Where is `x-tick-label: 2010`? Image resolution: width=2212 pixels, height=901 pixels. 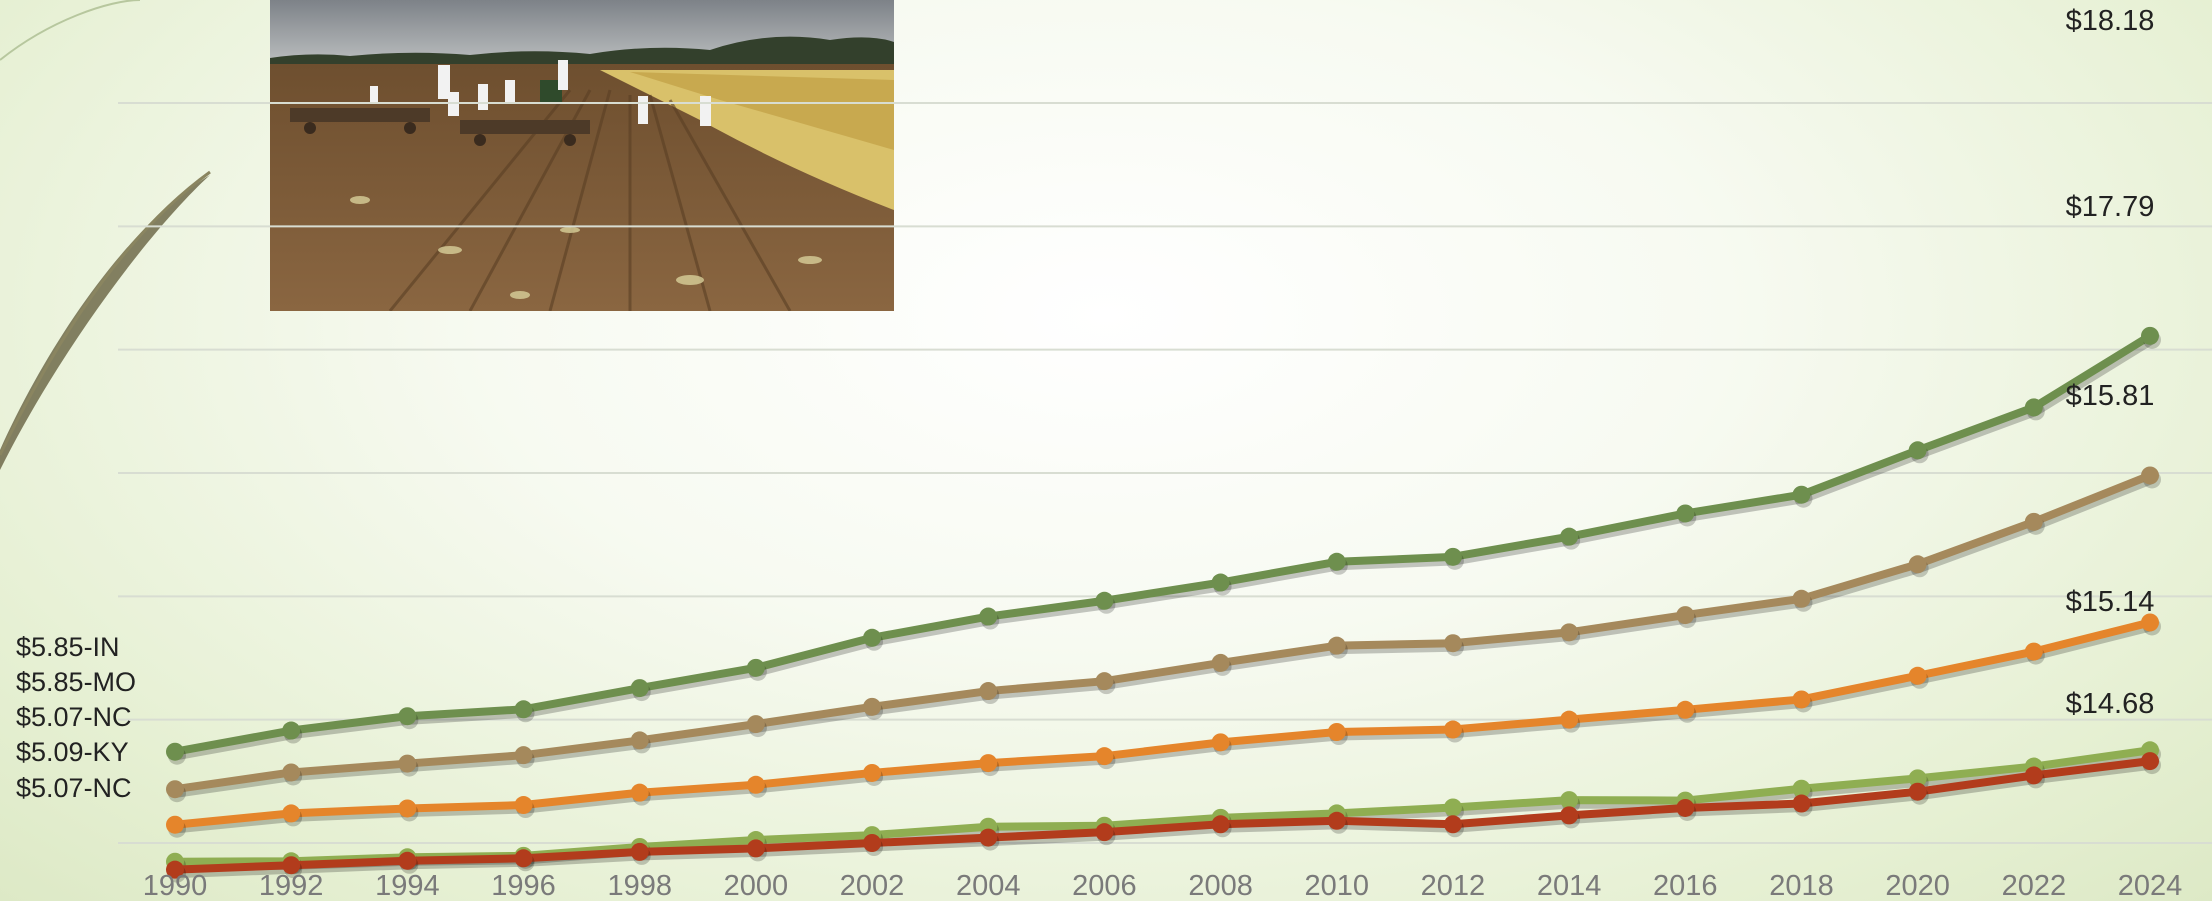
x-tick-label: 2010 is located at coordinates (1337, 885).